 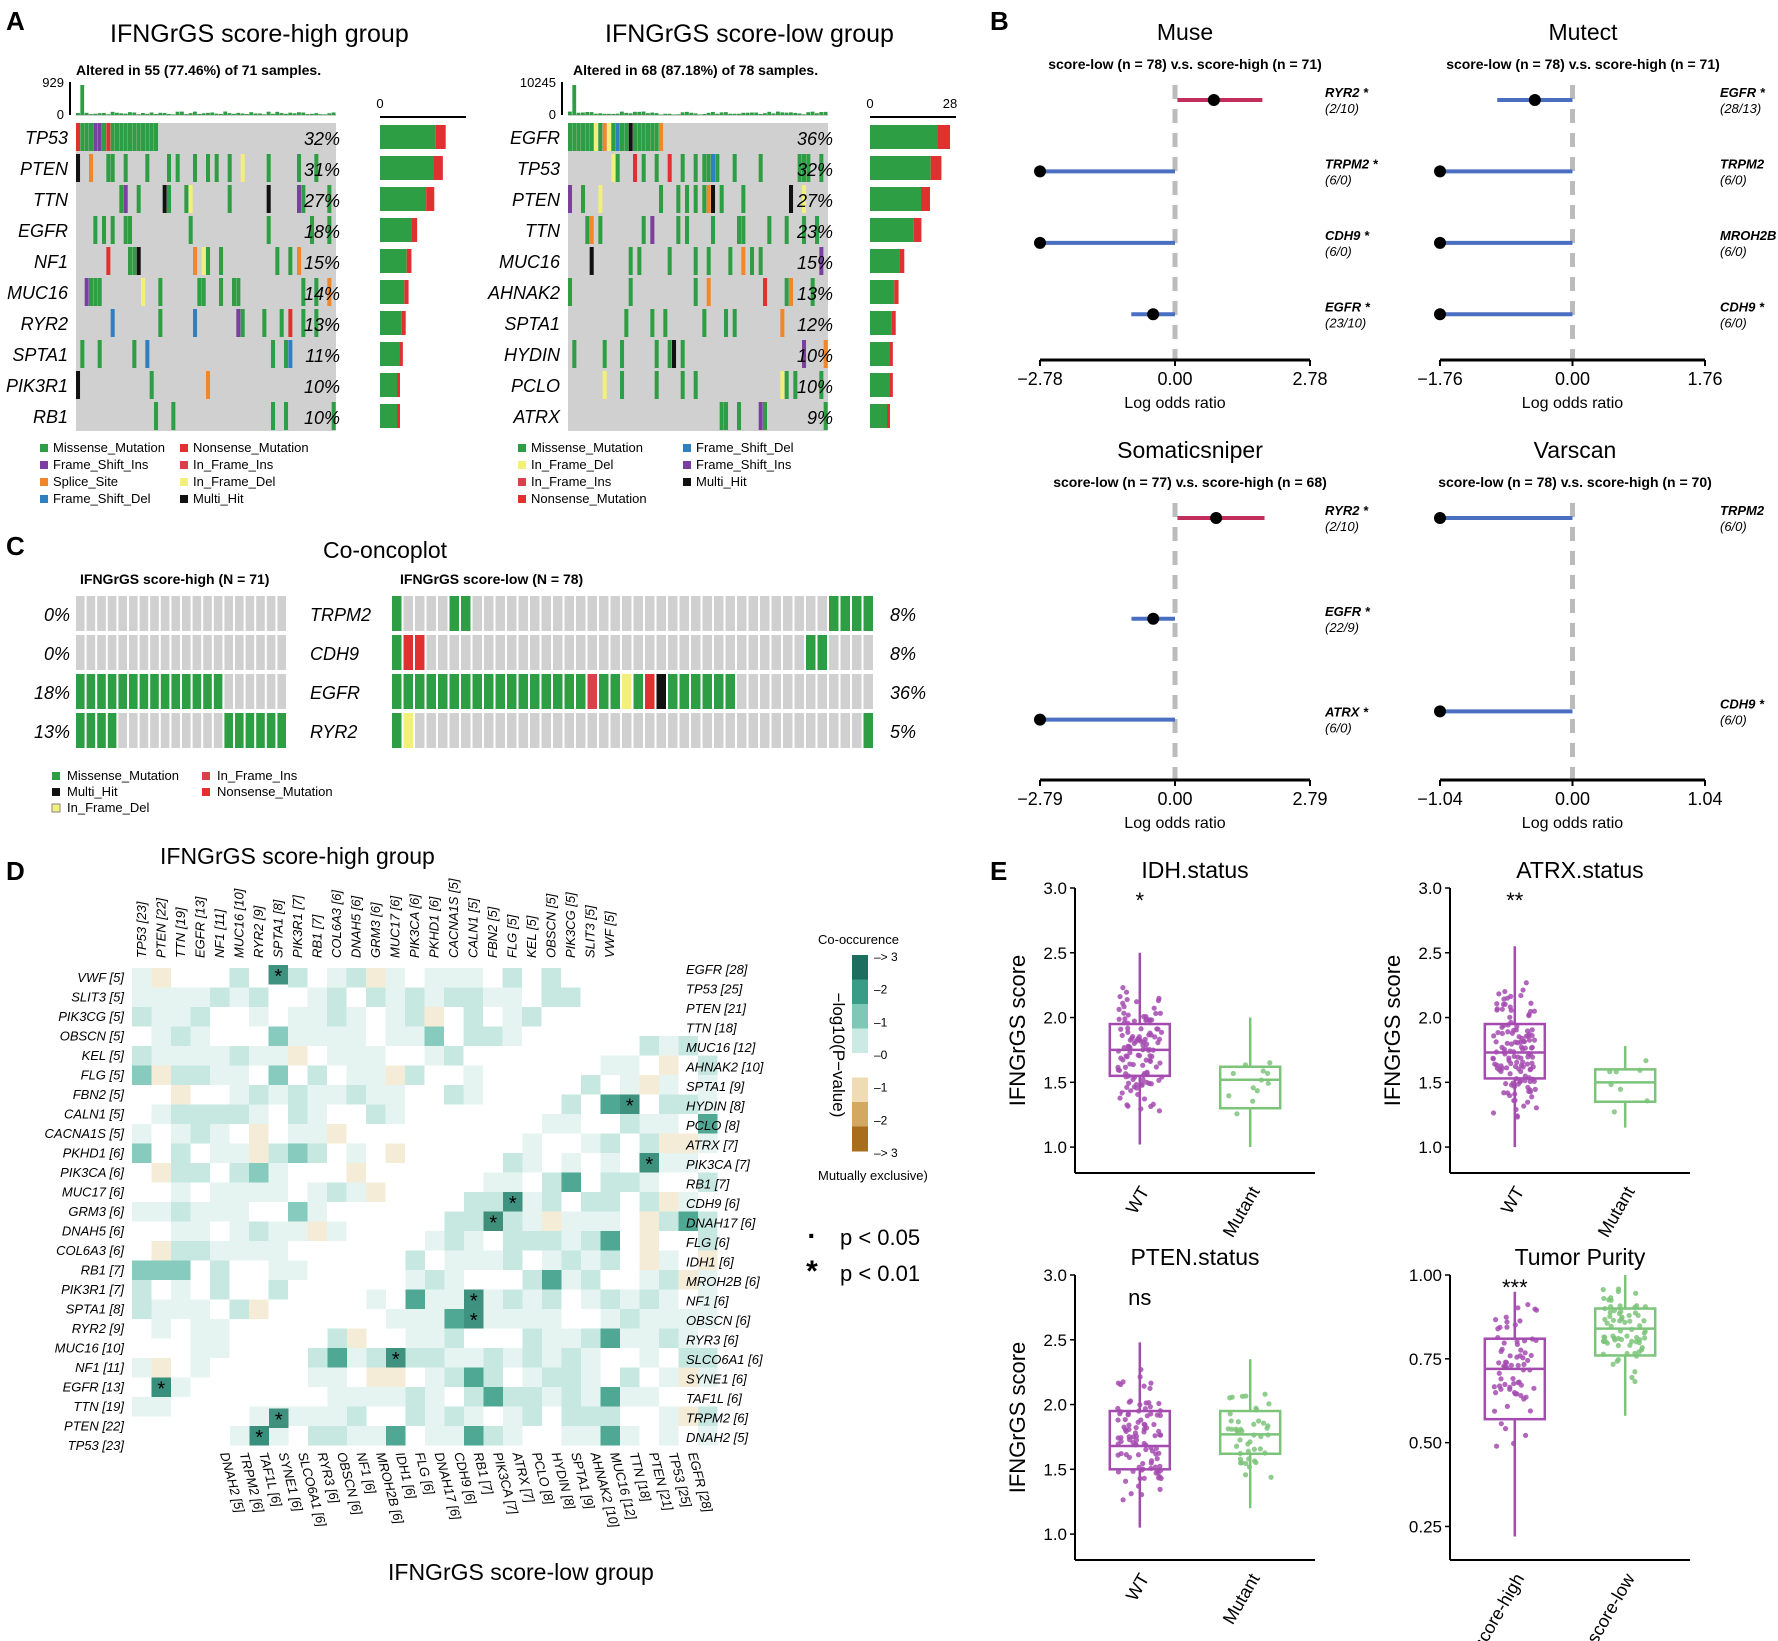 What do you see at coordinates (259, 34) in the screenshot?
I see `oncoplot-high-title: IFNGrGS score-high group` at bounding box center [259, 34].